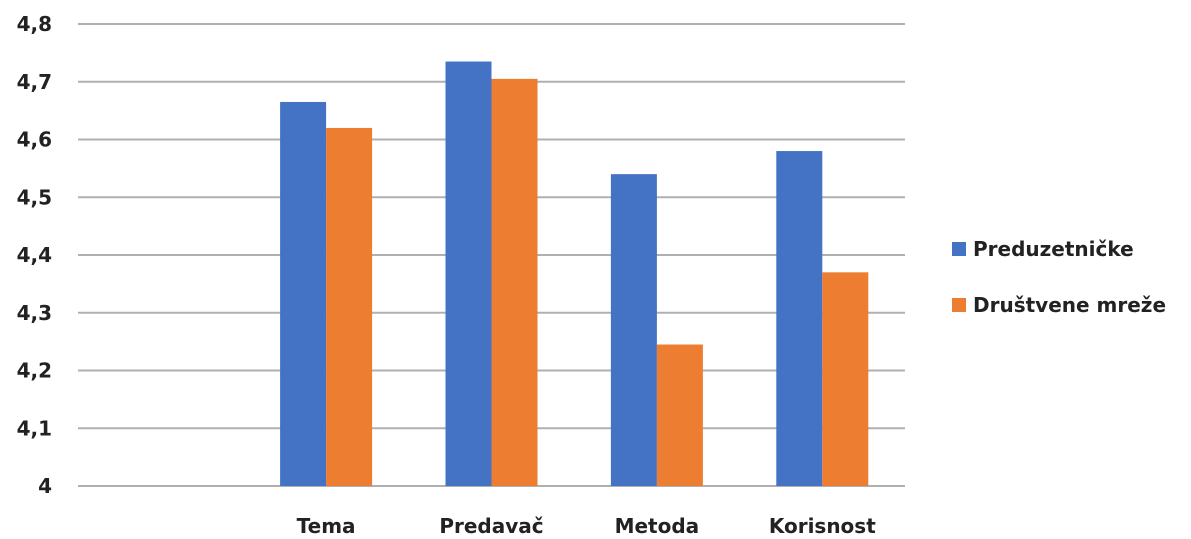  What do you see at coordinates (1059, 277) in the screenshot?
I see `legend: Preduzetničke Društvene mreže` at bounding box center [1059, 277].